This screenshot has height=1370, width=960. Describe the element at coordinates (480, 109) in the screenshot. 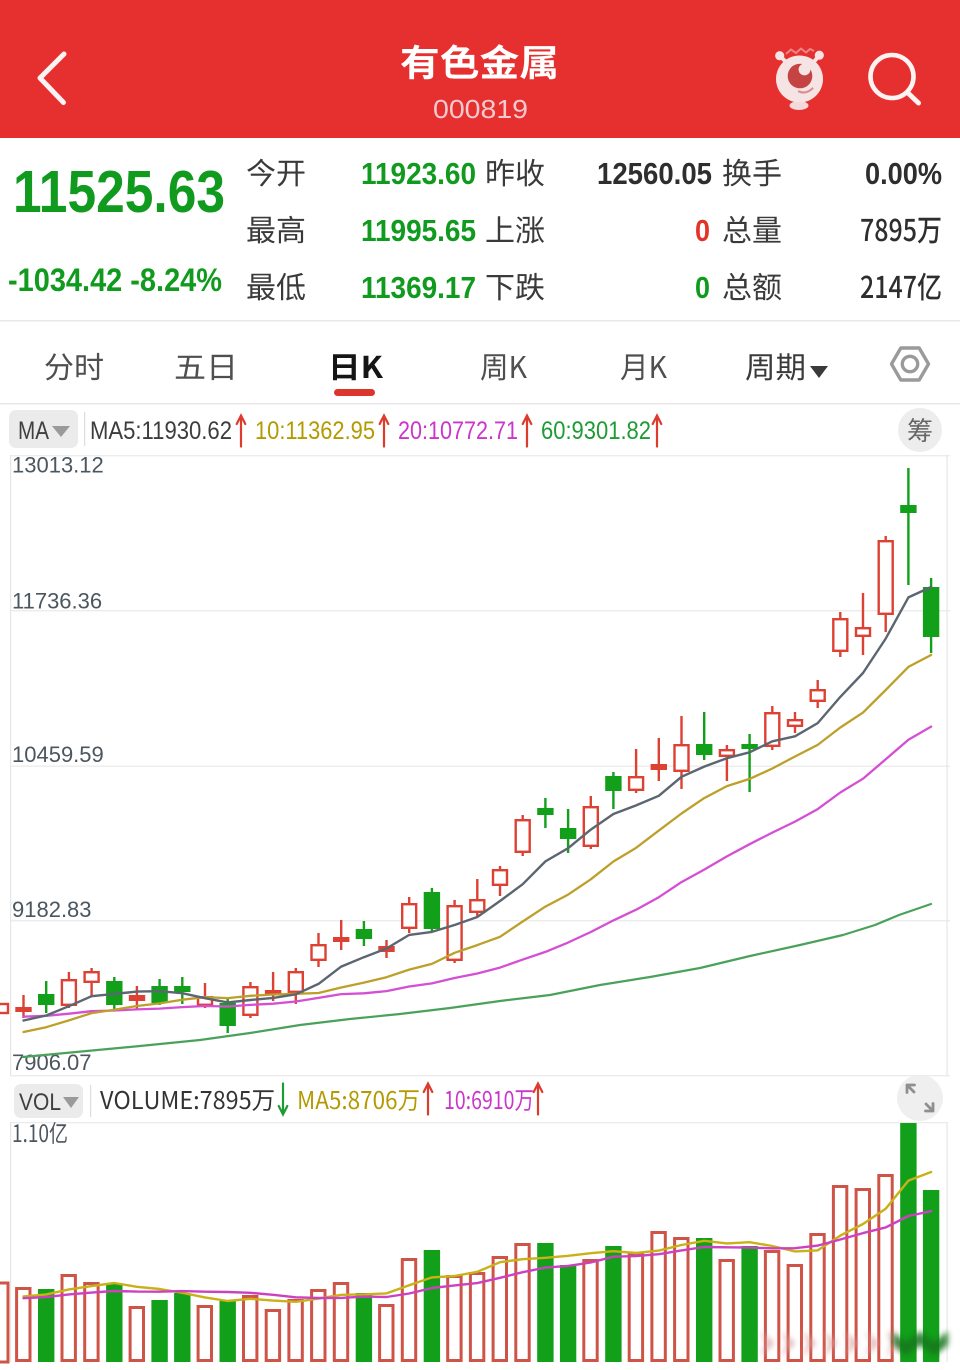

I see `svg-text: 000819` at that location.